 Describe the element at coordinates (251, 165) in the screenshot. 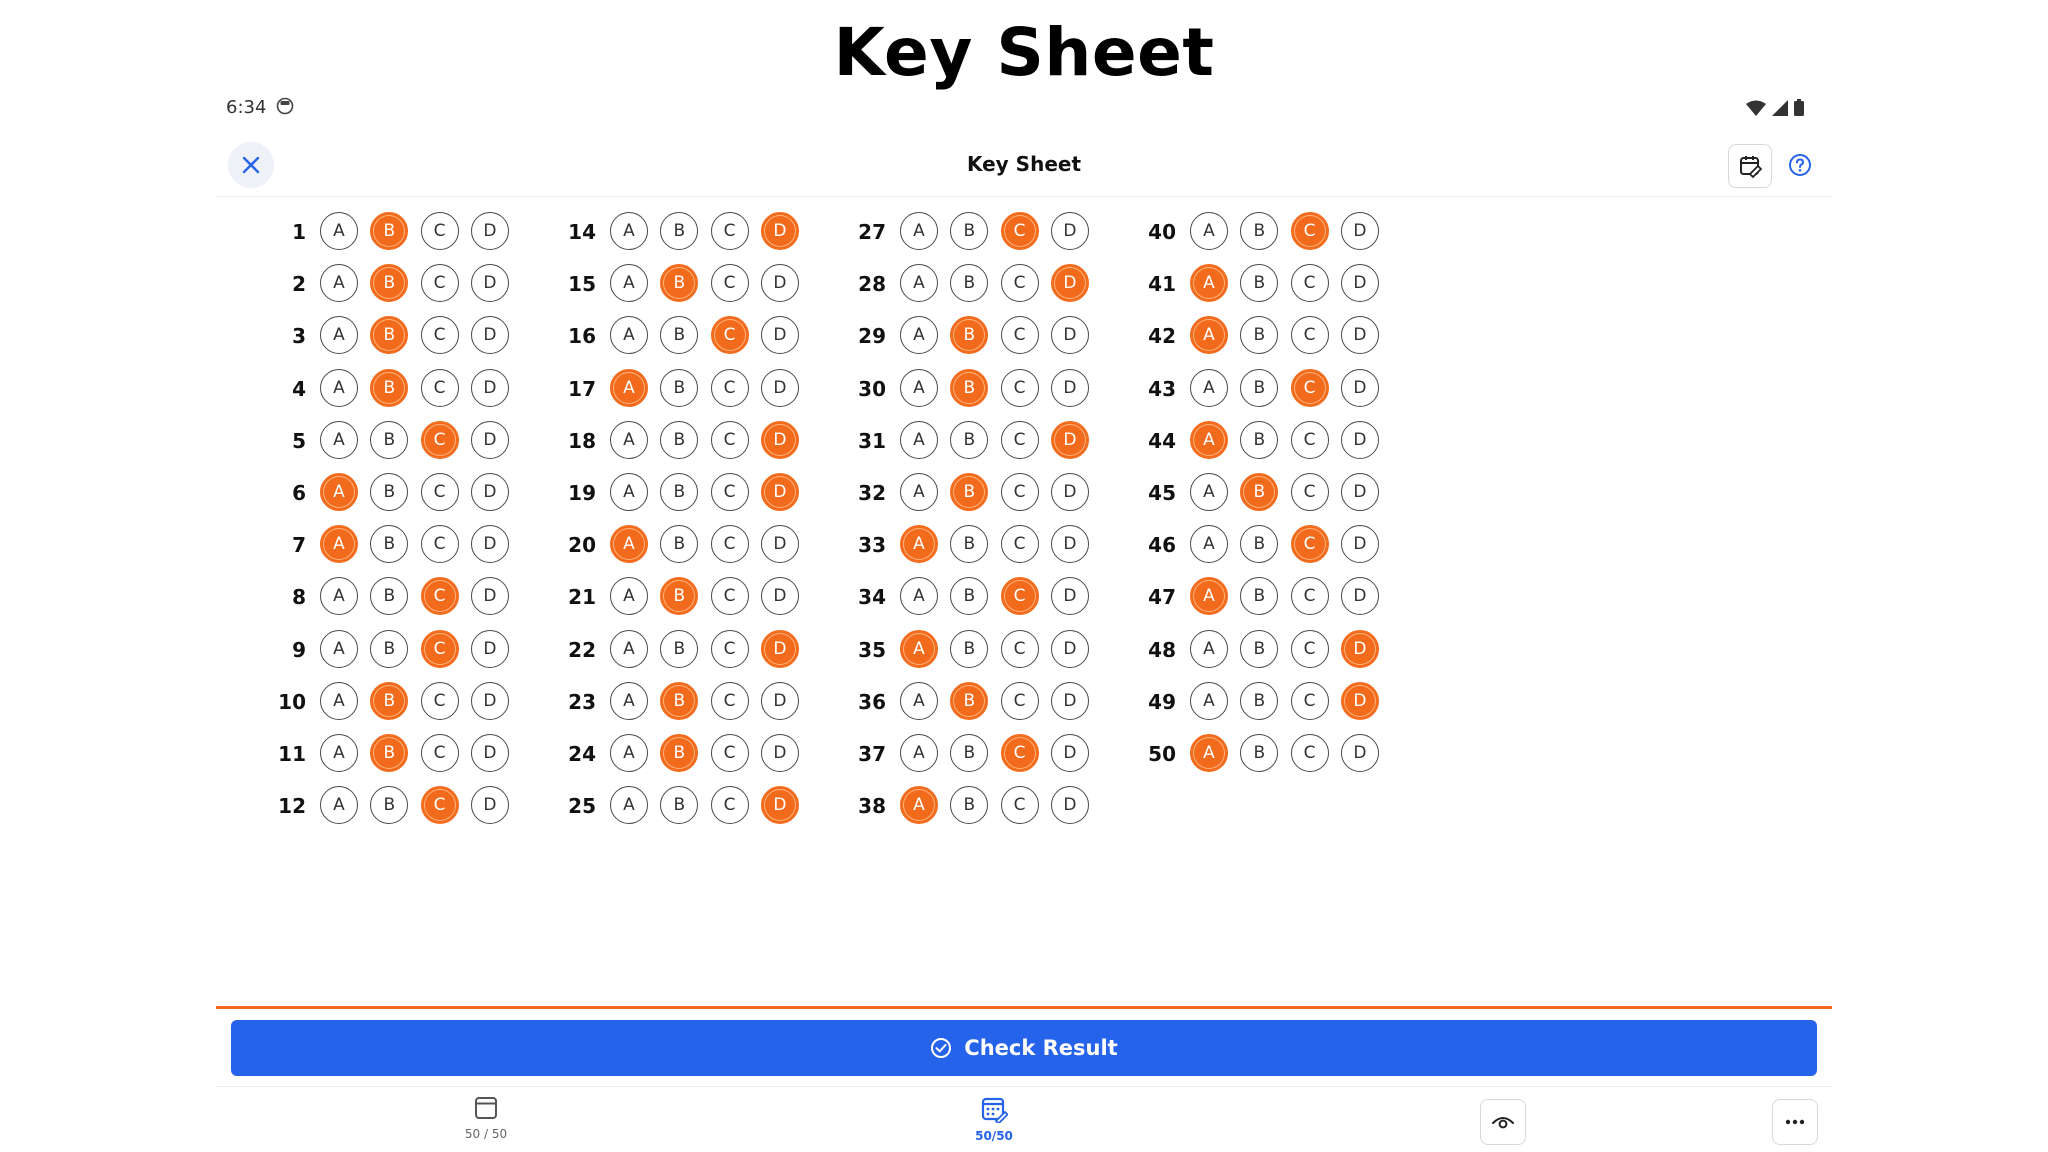

I see `close-button` at that location.